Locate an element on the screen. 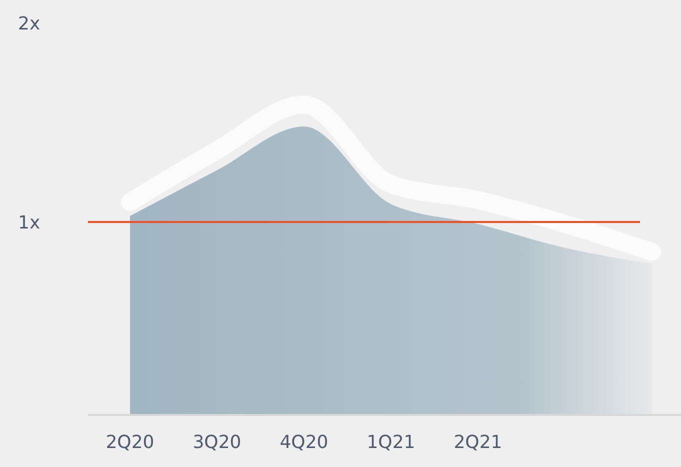 The image size is (681, 467). y-tick-label: 2x is located at coordinates (29, 23).